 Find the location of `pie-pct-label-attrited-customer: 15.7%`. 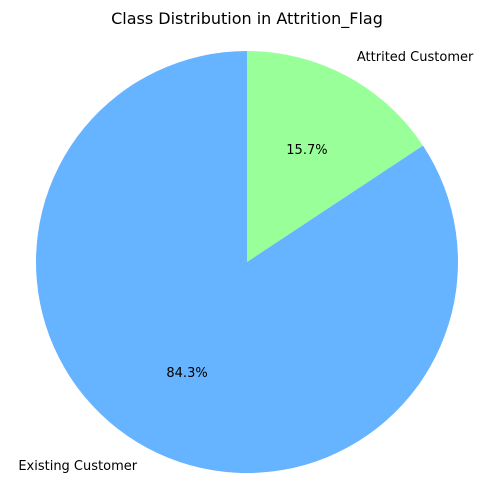

pie-pct-label-attrited-customer: 15.7% is located at coordinates (306, 150).